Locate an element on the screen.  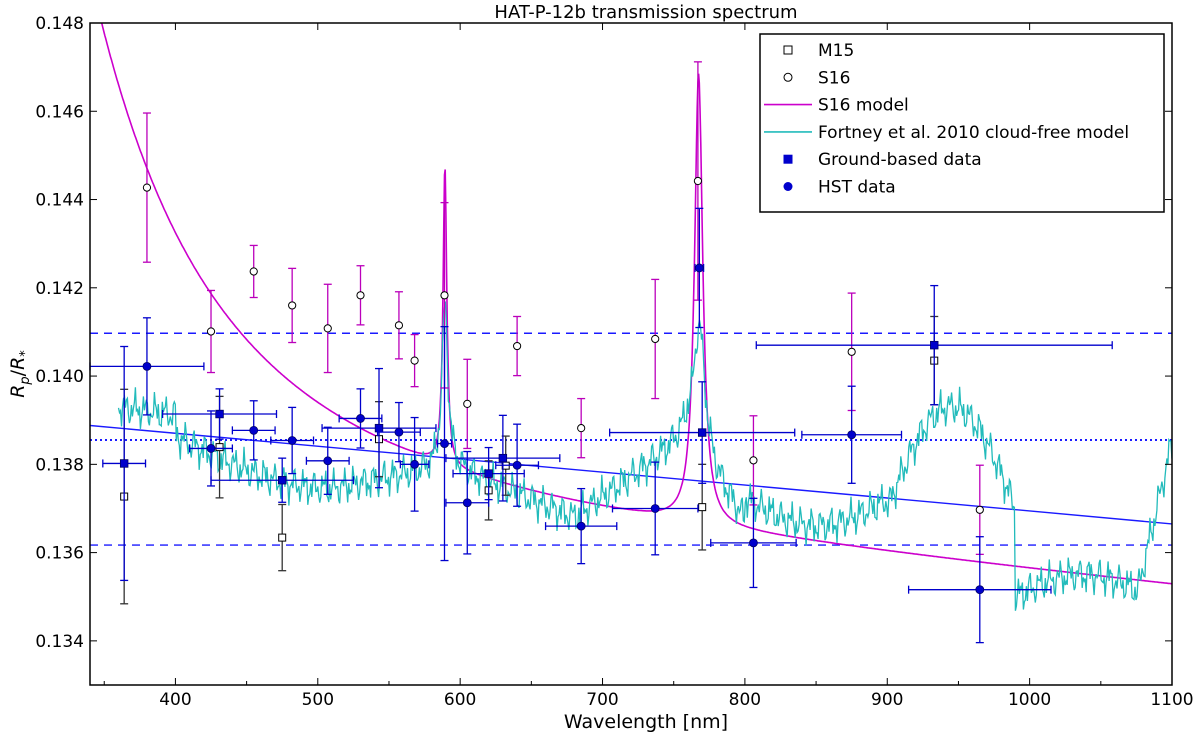
y-axis-label: Rp/R* is located at coordinates (20, 374).